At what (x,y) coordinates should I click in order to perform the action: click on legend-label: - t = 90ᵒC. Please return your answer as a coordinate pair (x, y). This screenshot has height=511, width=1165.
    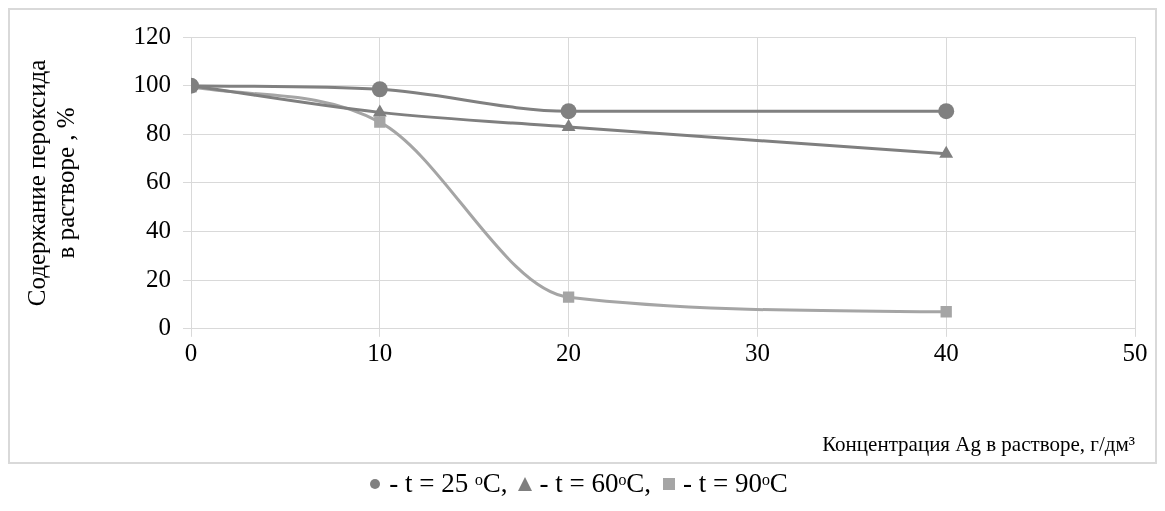
    Looking at the image, I should click on (735, 483).